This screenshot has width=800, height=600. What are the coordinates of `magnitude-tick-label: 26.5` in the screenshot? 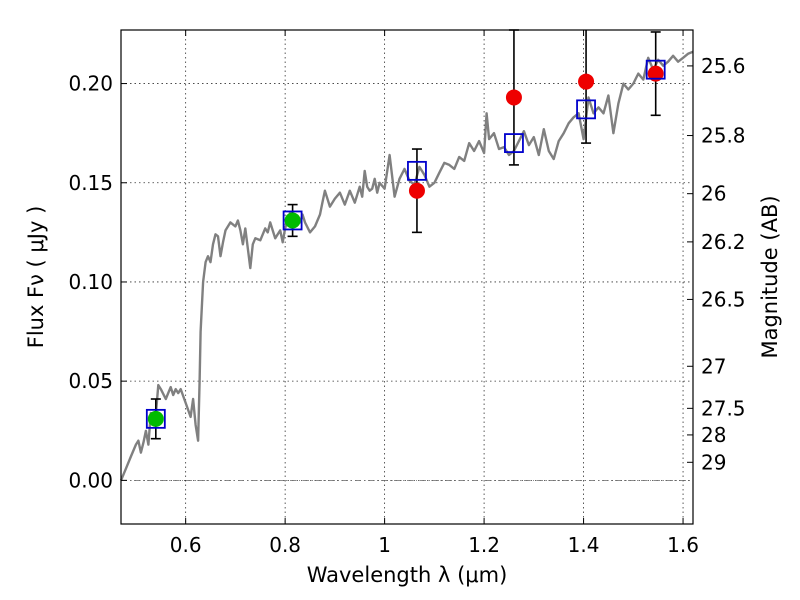 It's located at (723, 299).